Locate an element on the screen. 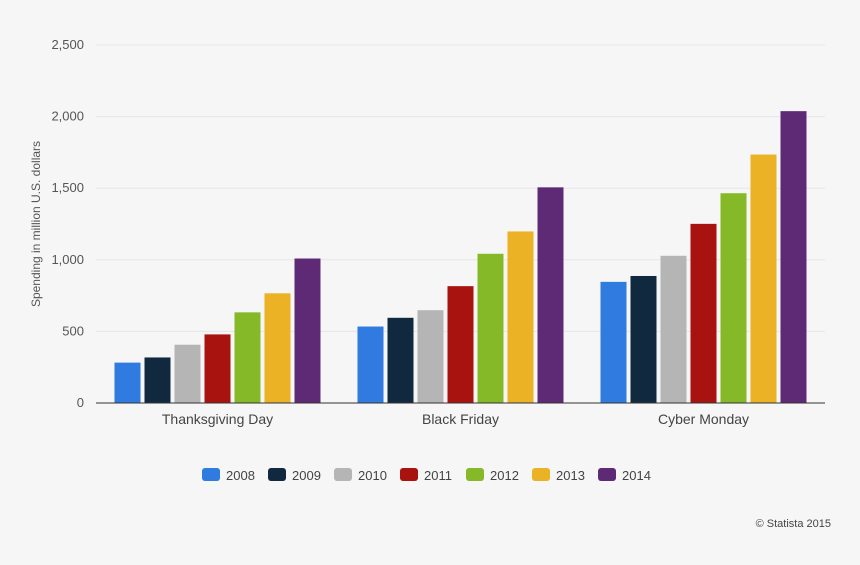 This screenshot has height=565, width=860. bar-2010-black-friday is located at coordinates (430, 356).